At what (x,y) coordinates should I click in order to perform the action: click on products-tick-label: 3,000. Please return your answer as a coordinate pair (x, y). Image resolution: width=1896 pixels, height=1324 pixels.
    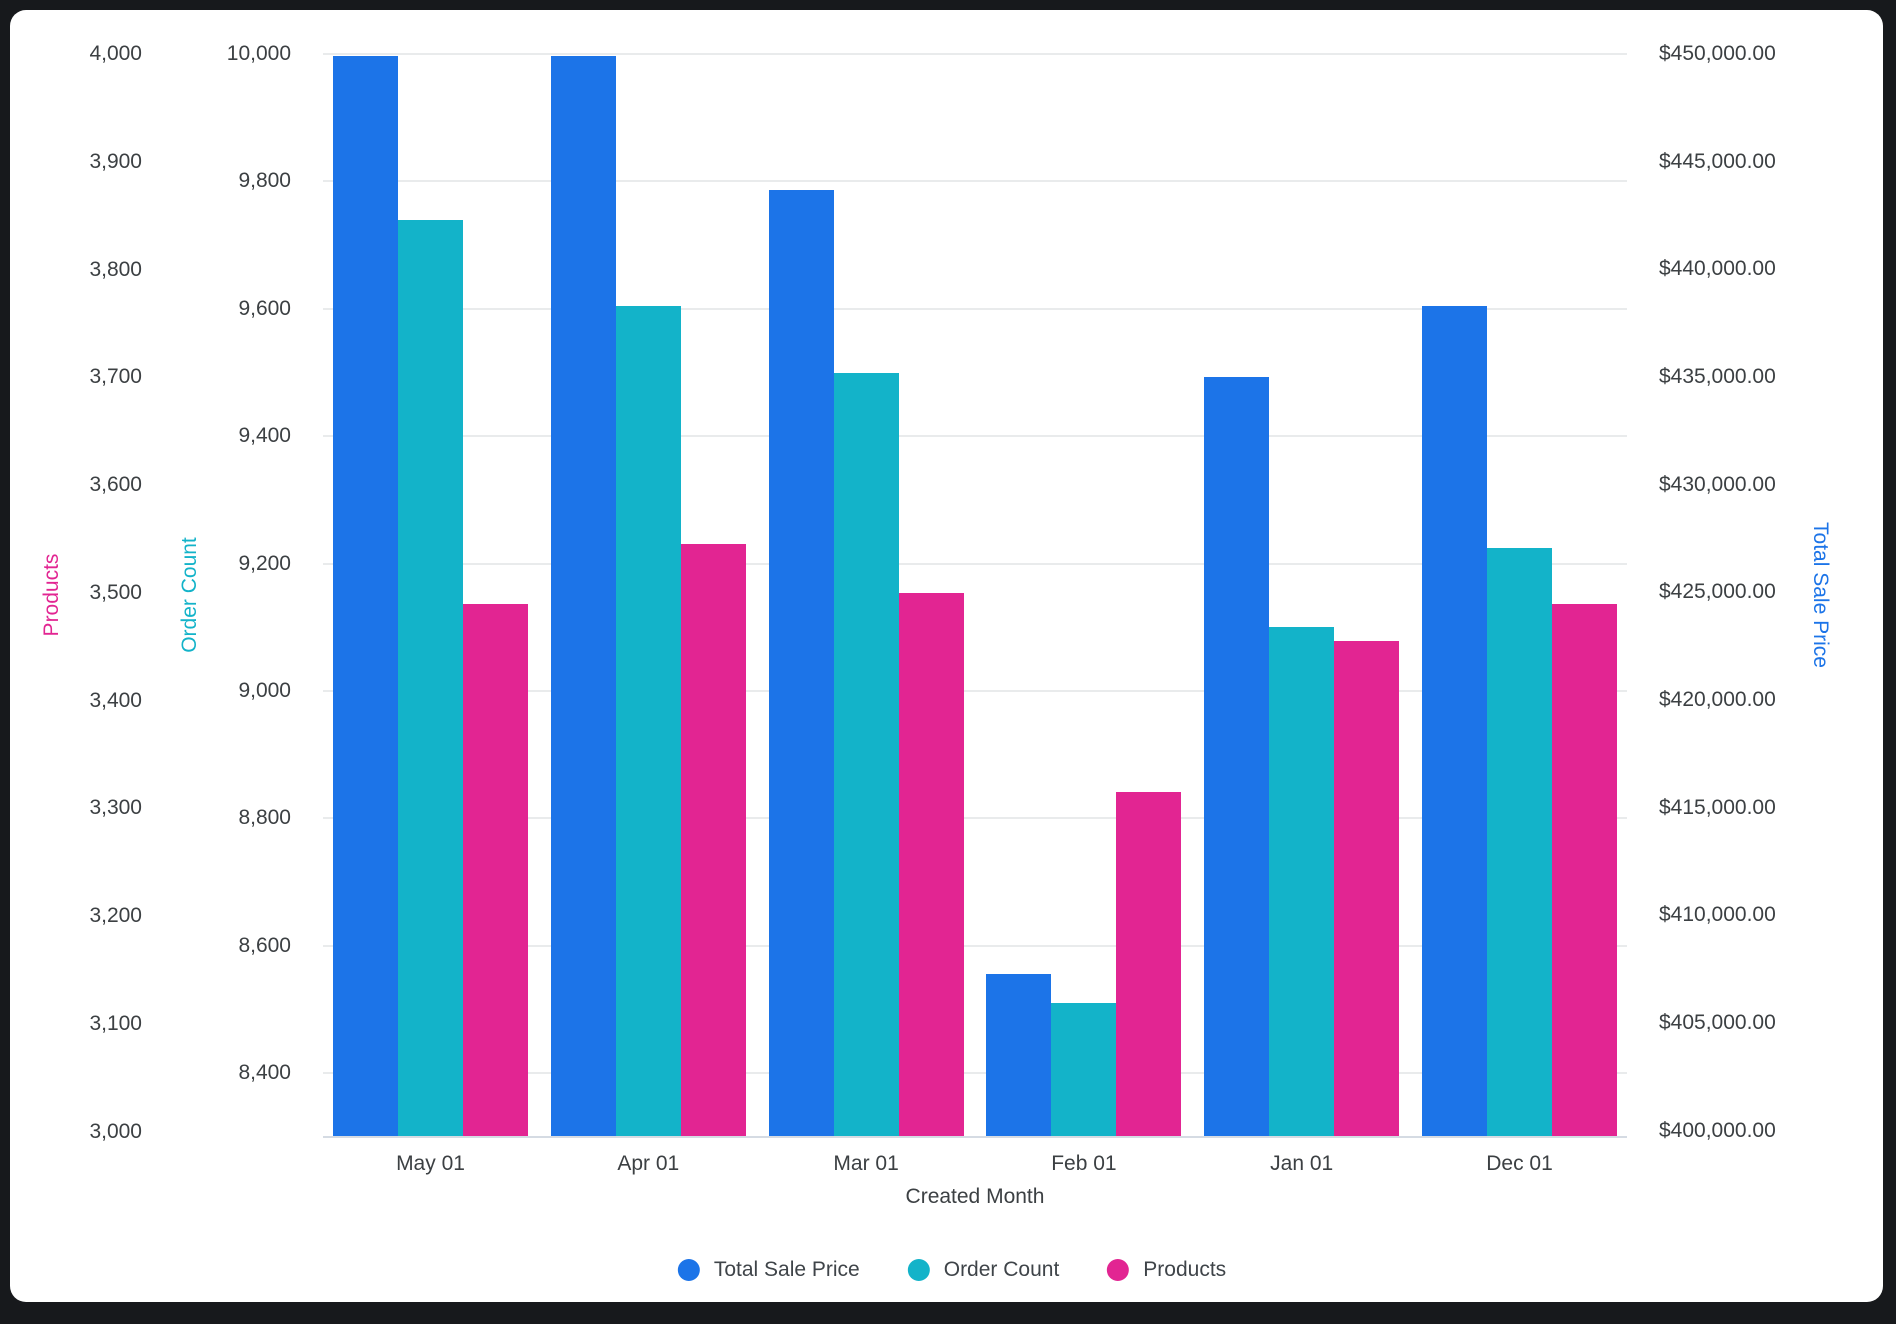
    Looking at the image, I should click on (115, 1131).